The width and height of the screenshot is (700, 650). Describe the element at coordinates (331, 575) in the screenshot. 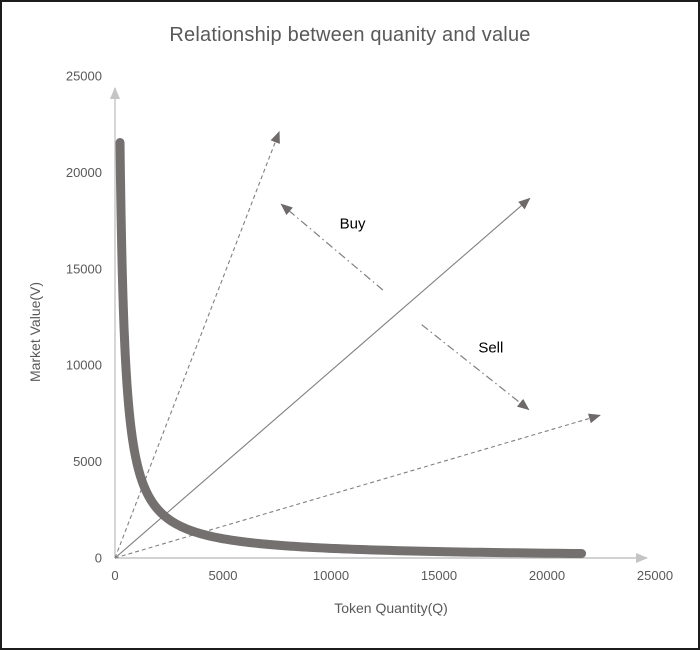

I see `x-tick-label: 10000` at that location.